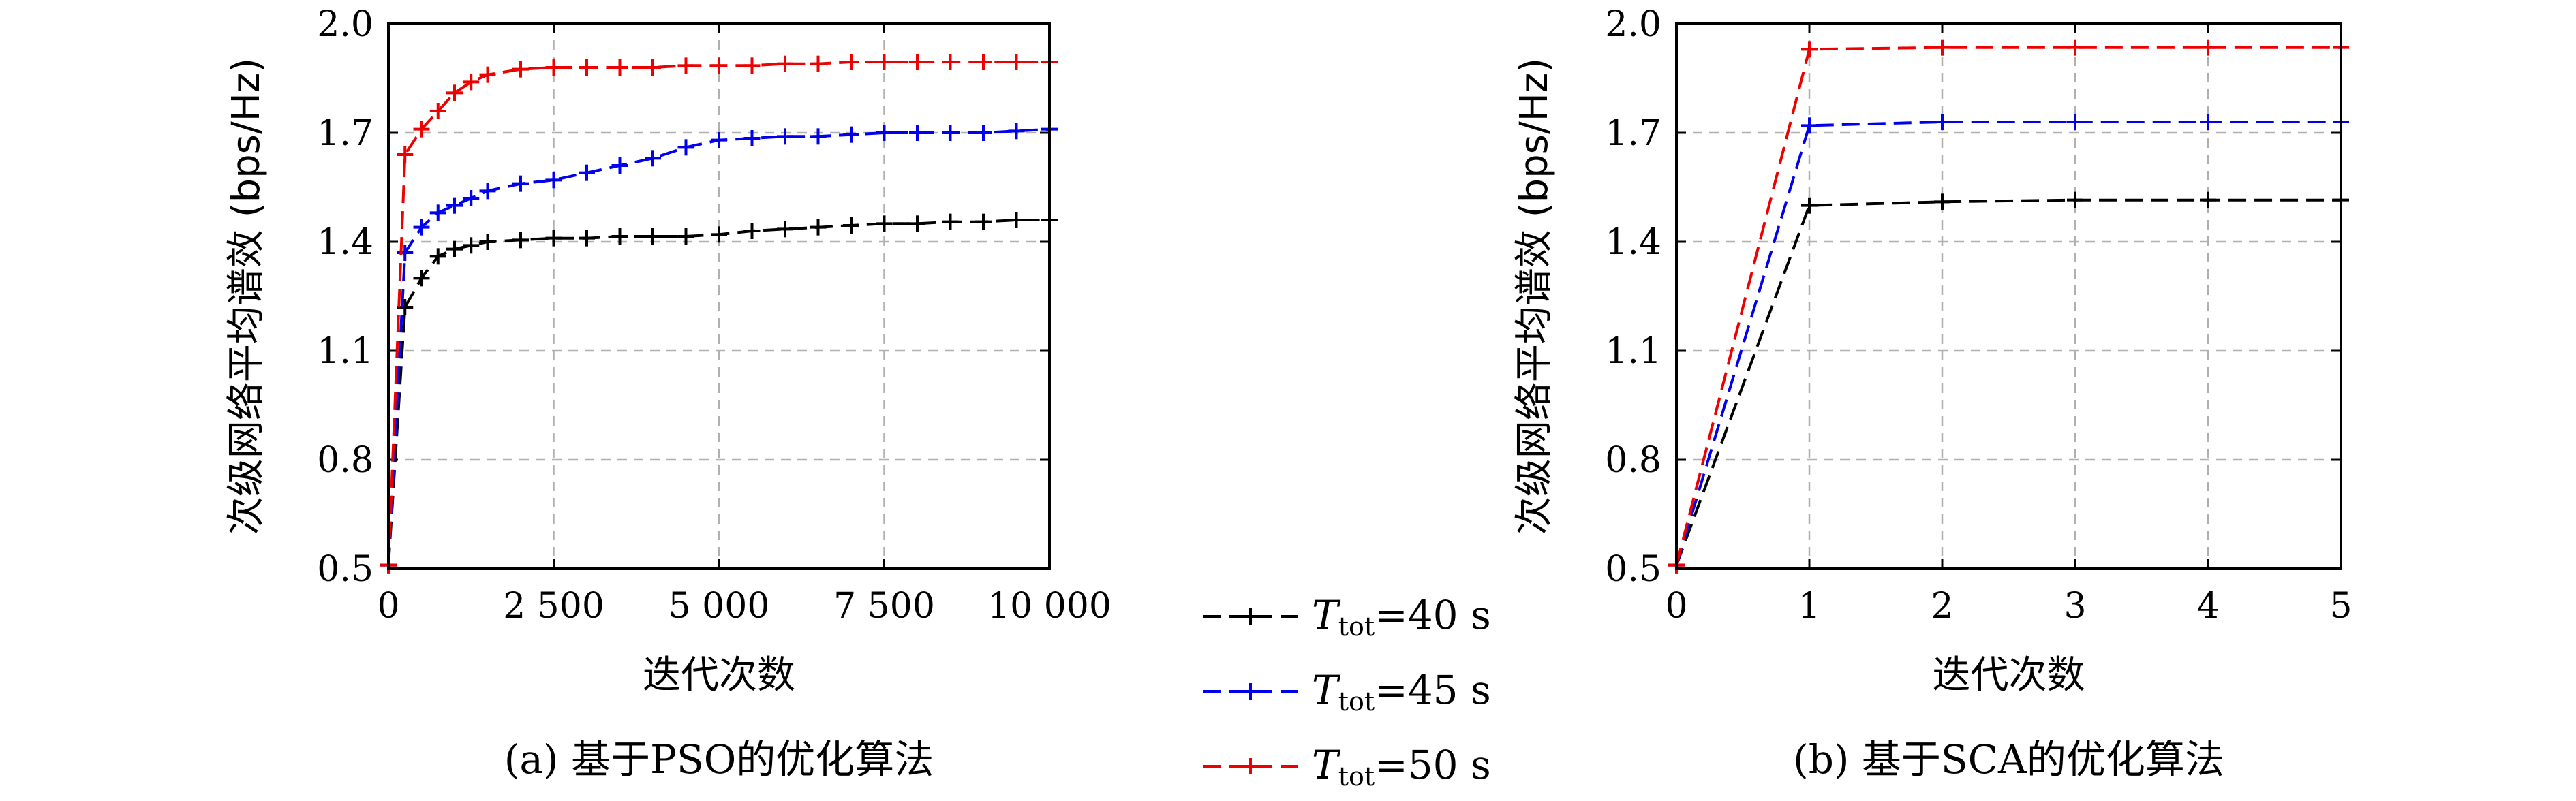 The image size is (2576, 801). I want to click on x-tick-label: 4, so click(2207, 606).